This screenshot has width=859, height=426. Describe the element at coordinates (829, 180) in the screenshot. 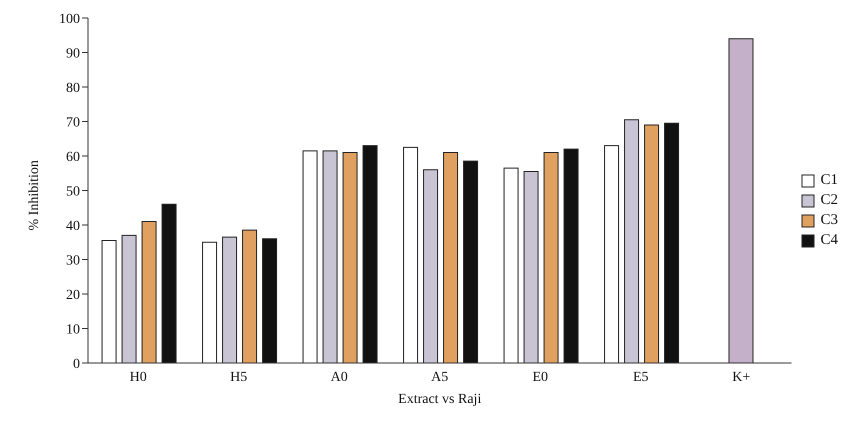

I see `legend-label: C1` at that location.